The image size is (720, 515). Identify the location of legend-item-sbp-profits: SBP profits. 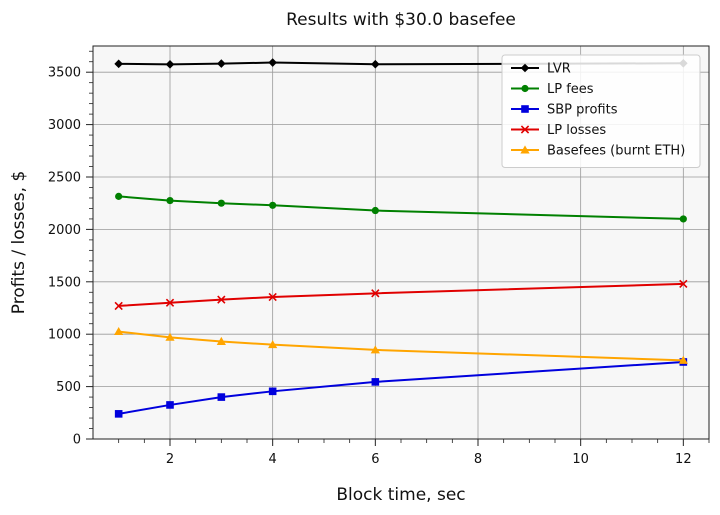
(564, 110).